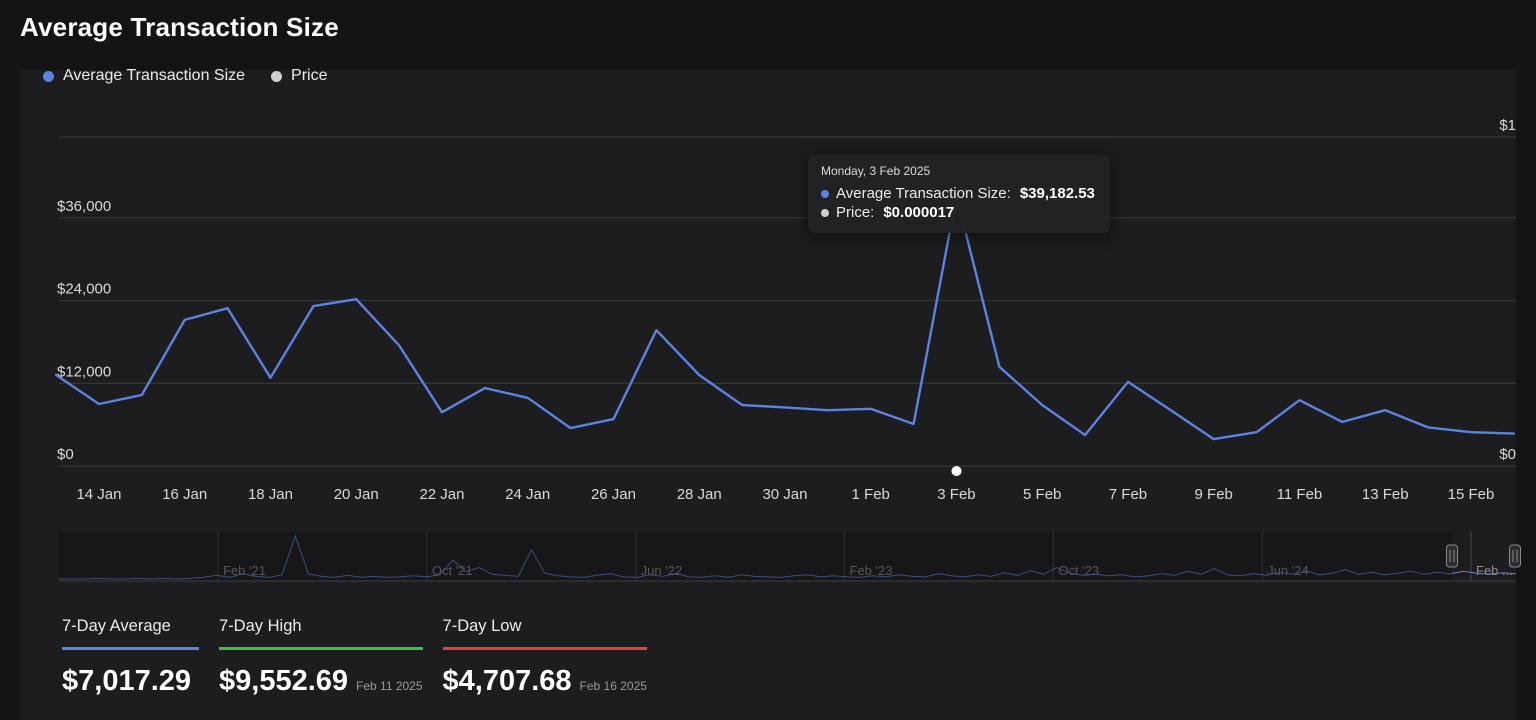 This screenshot has width=1536, height=720. What do you see at coordinates (127, 681) in the screenshot?
I see `stat-value-7day-average: $7,017.29` at bounding box center [127, 681].